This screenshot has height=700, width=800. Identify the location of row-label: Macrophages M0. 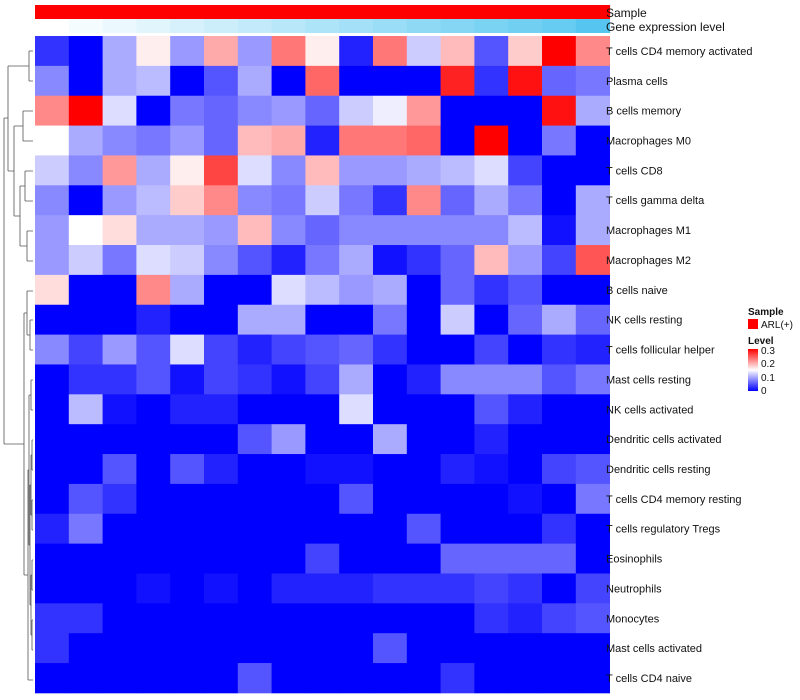
(648, 142).